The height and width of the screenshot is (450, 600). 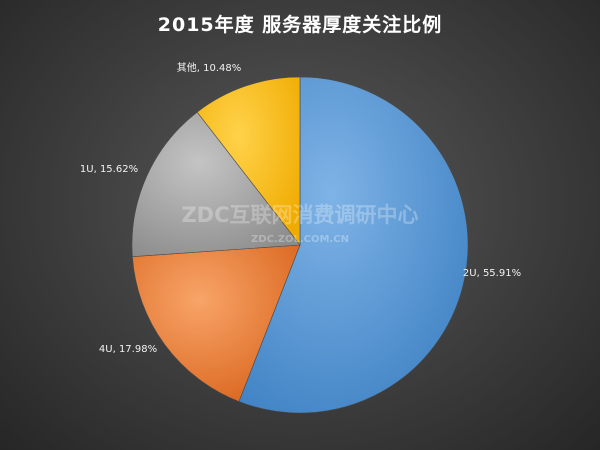 I want to click on watermark-main: ZDC互联网消费调研中心, so click(x=299, y=215).